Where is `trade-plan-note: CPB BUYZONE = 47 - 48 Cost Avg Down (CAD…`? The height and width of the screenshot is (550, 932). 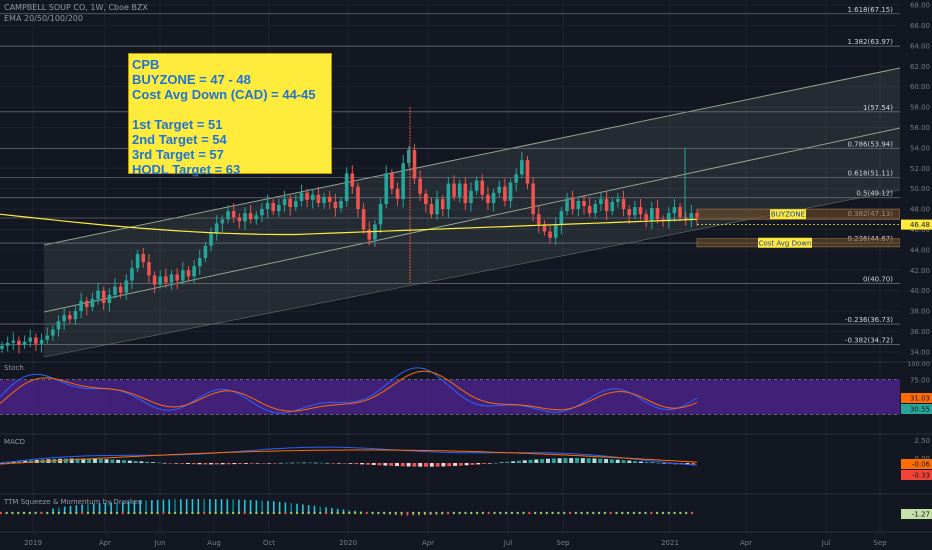 trade-plan-note: CPB BUYZONE = 47 - 48 Cost Avg Down (CAD… is located at coordinates (230, 115).